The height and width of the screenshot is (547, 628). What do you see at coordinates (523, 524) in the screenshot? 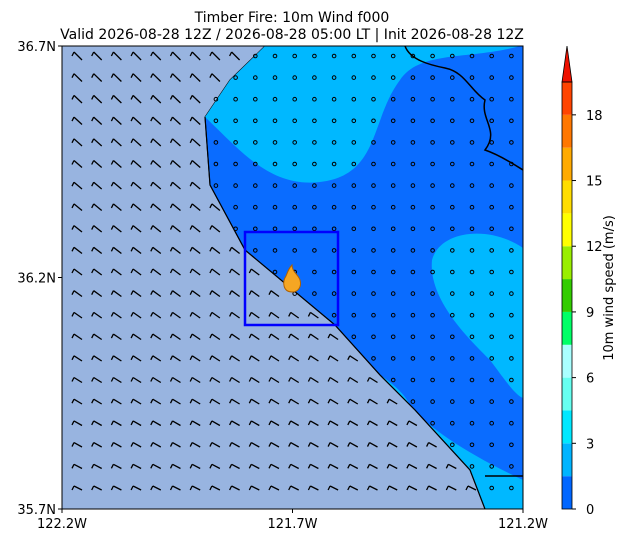
I see `x-tick-label: 121.2W` at bounding box center [523, 524].